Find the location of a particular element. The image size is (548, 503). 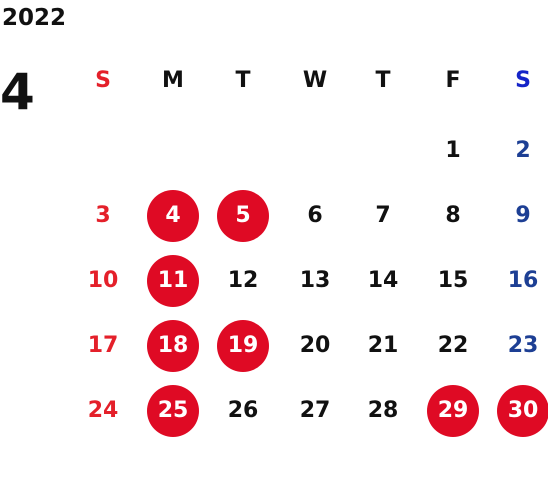

day-cell: 21 is located at coordinates (383, 345).